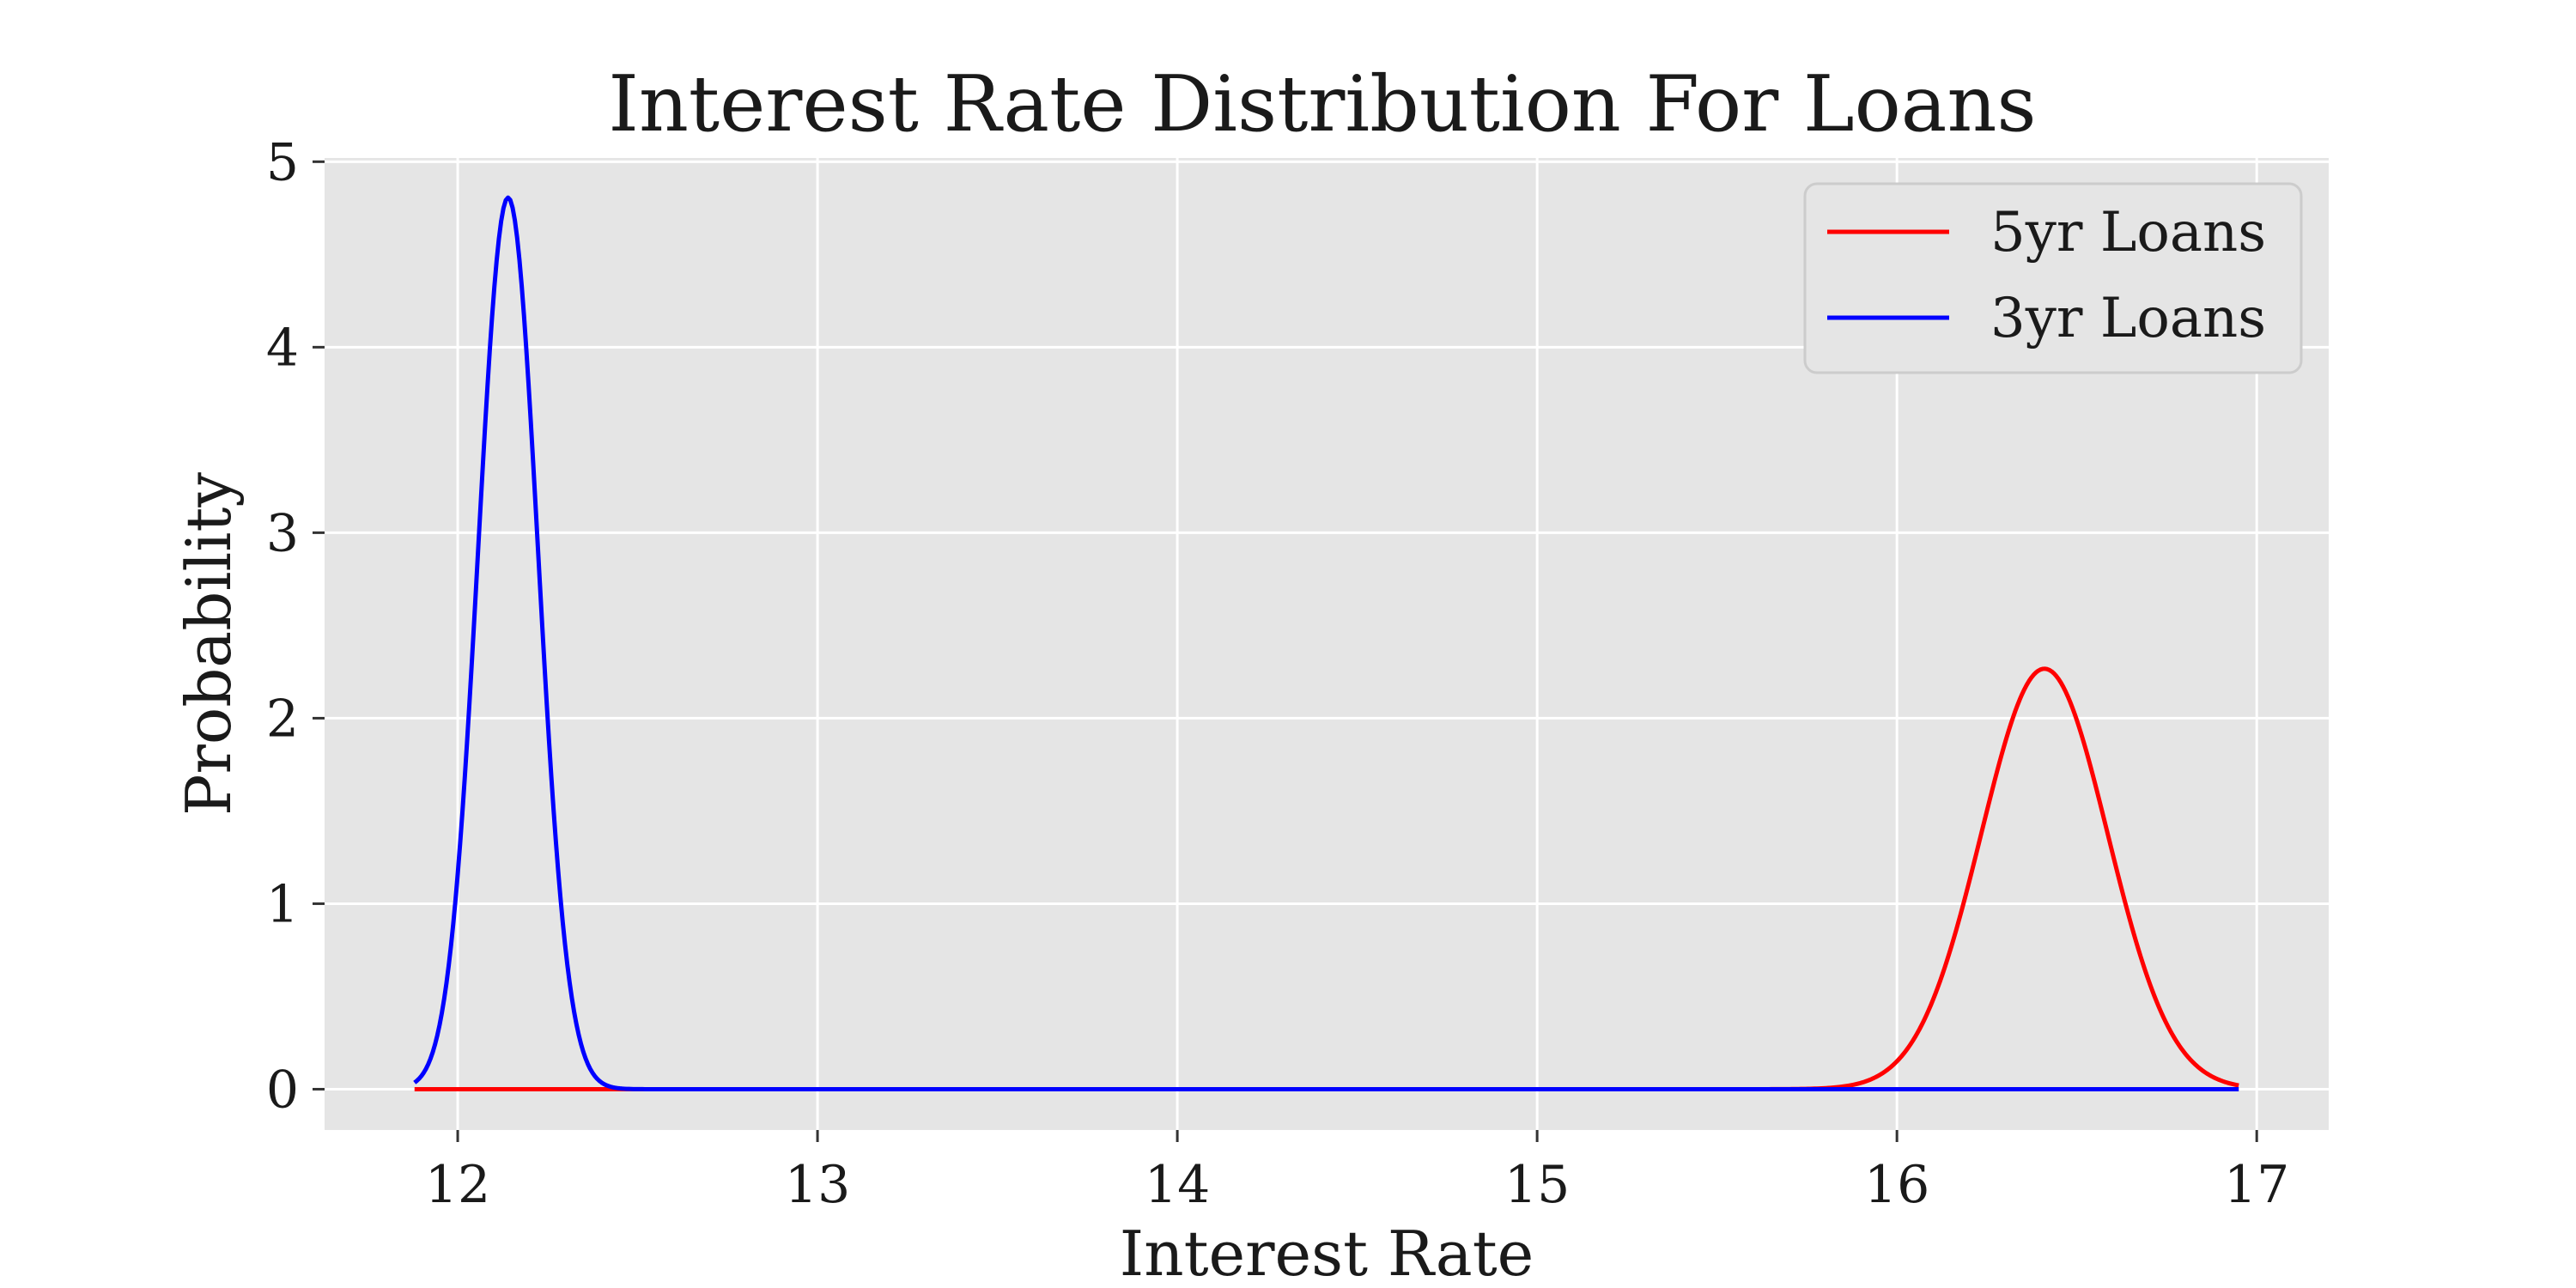  What do you see at coordinates (1327, 1253) in the screenshot?
I see `x-axis-label: Interest Rate` at bounding box center [1327, 1253].